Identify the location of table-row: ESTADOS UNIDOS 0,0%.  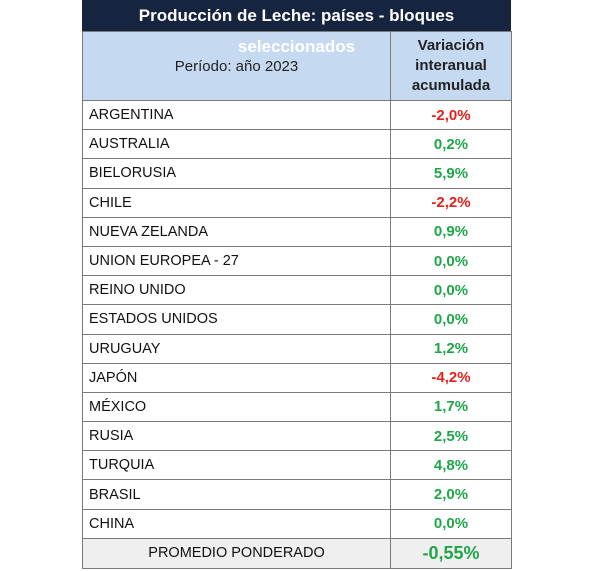
(297, 319).